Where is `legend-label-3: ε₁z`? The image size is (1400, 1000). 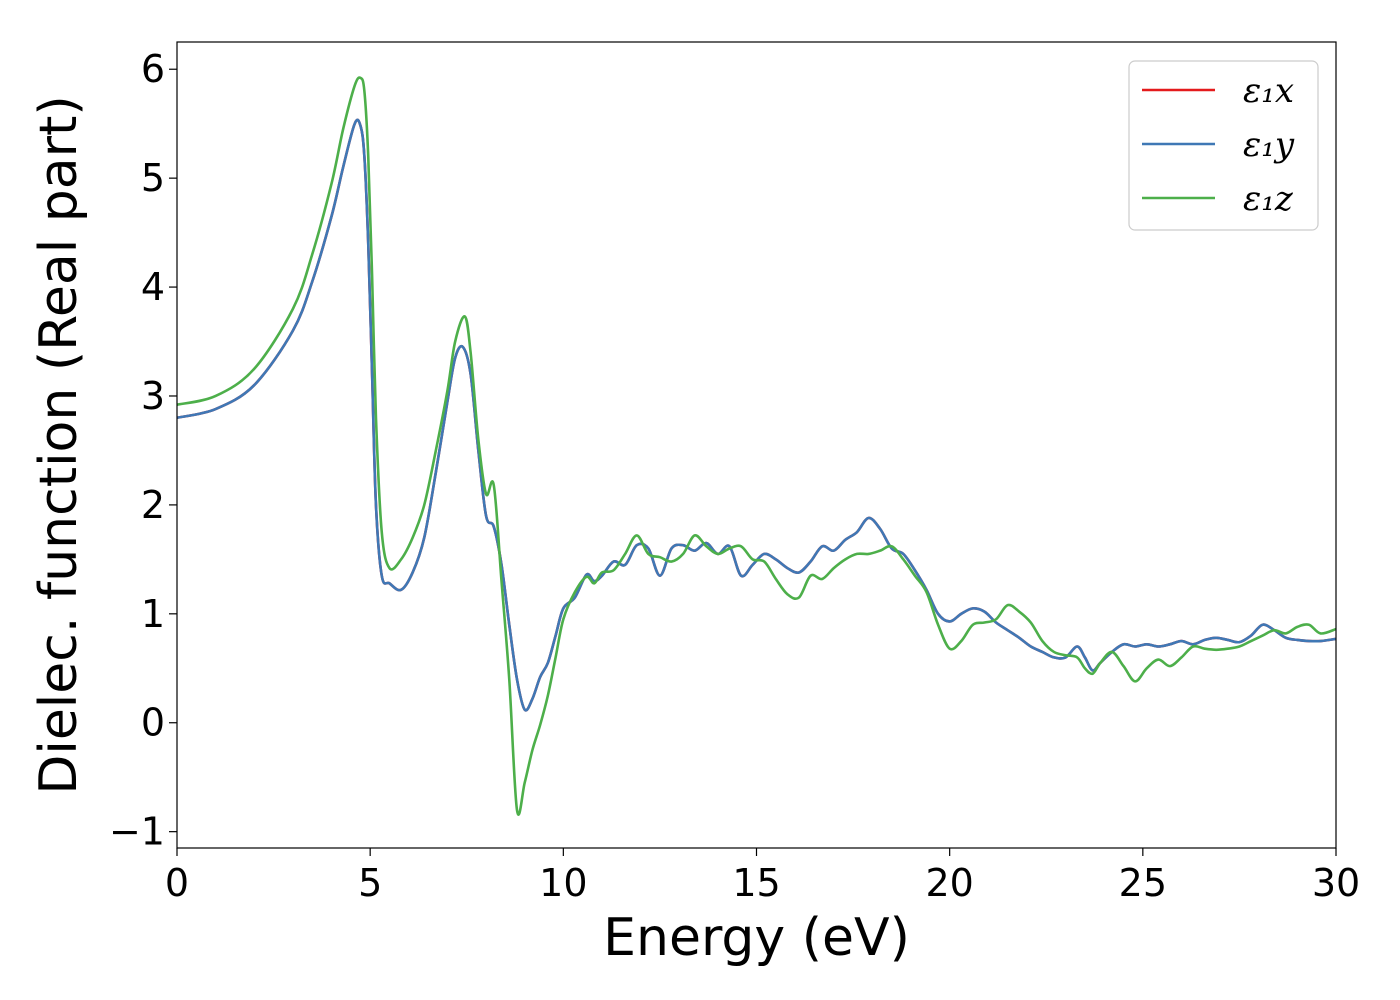 legend-label-3: ε₁z is located at coordinates (1268, 199).